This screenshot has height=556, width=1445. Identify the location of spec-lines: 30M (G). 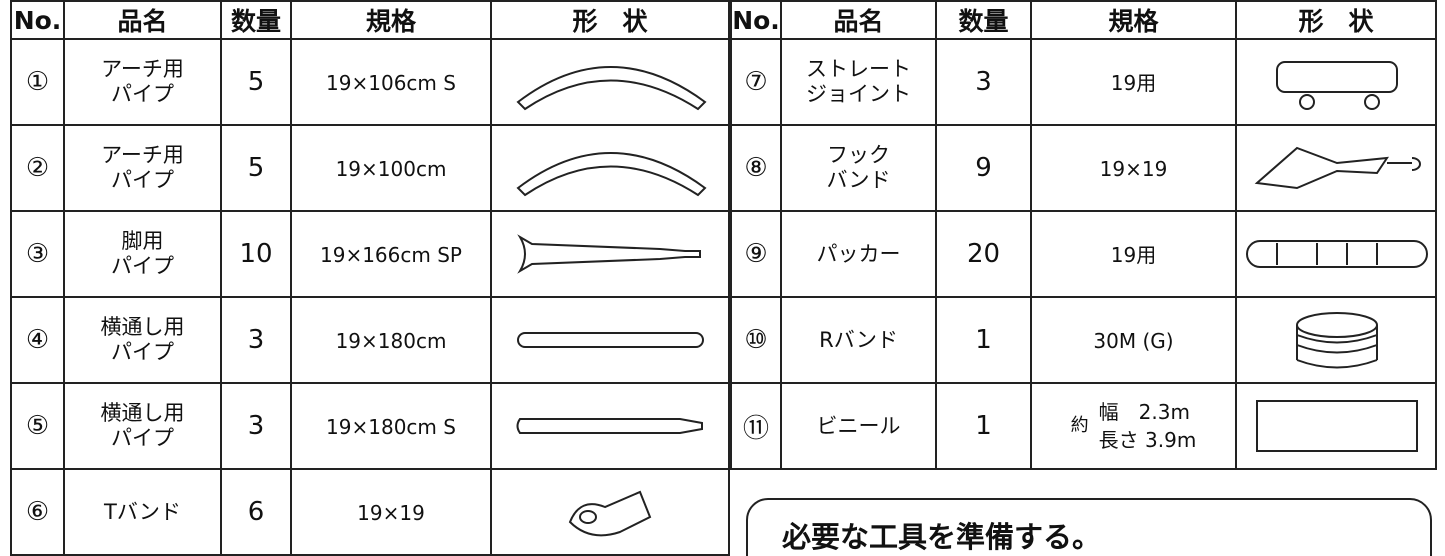
(1133, 341).